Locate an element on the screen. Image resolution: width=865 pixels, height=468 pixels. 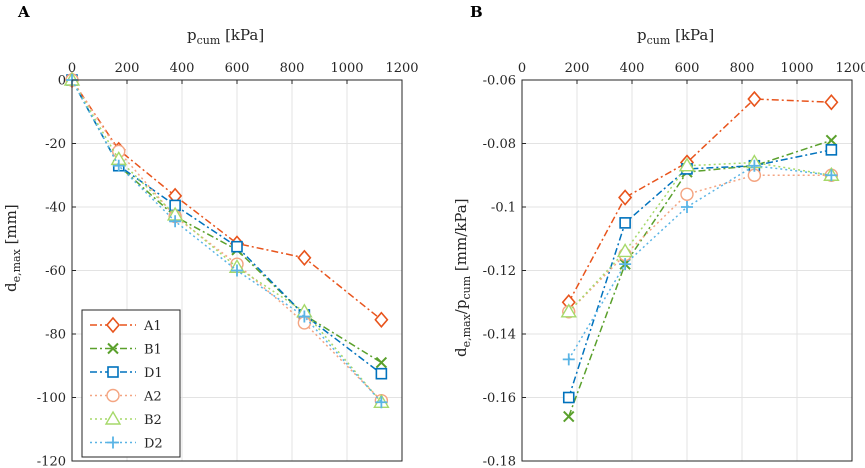
panel-b-ytick-label: -0.08 is located at coordinates (499, 144).